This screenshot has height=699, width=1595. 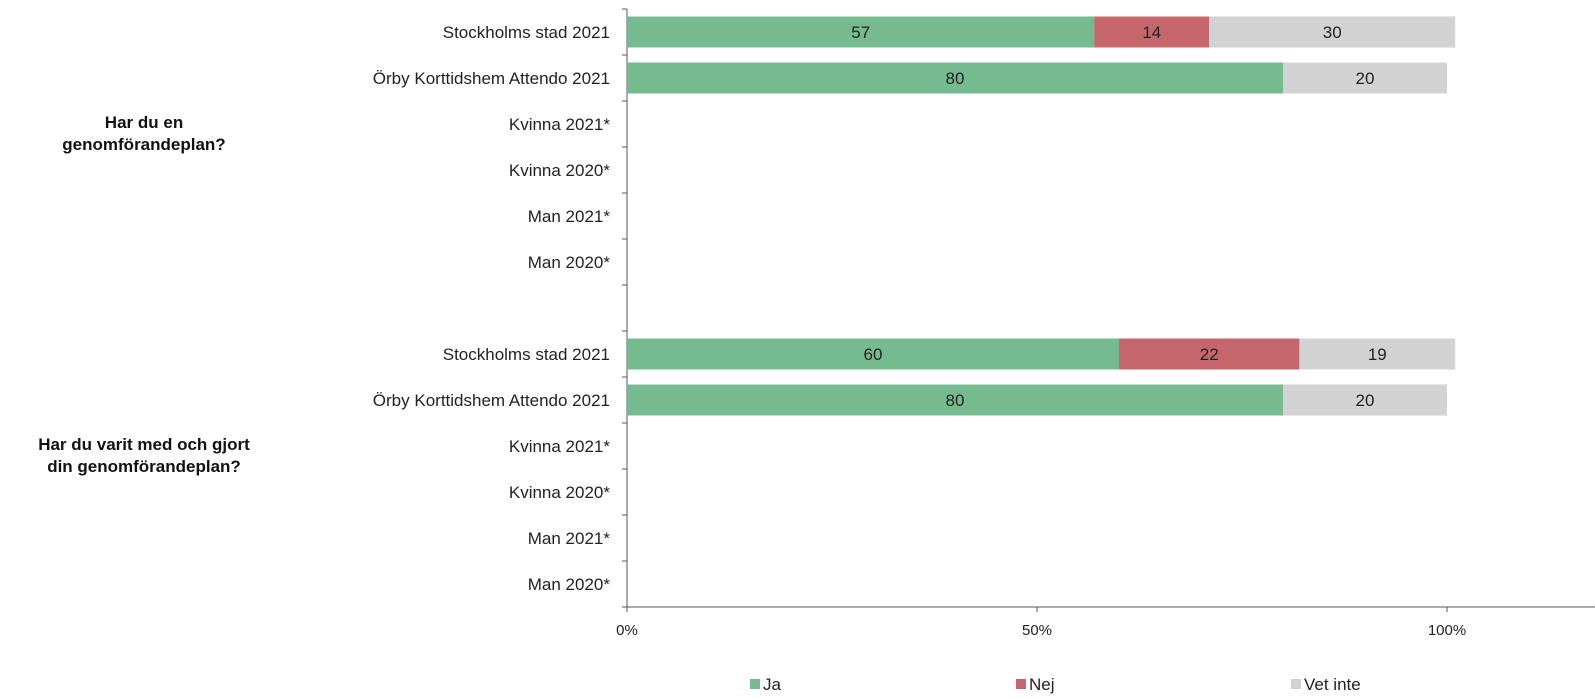 I want to click on bar-value-label: 60, so click(x=873, y=354).